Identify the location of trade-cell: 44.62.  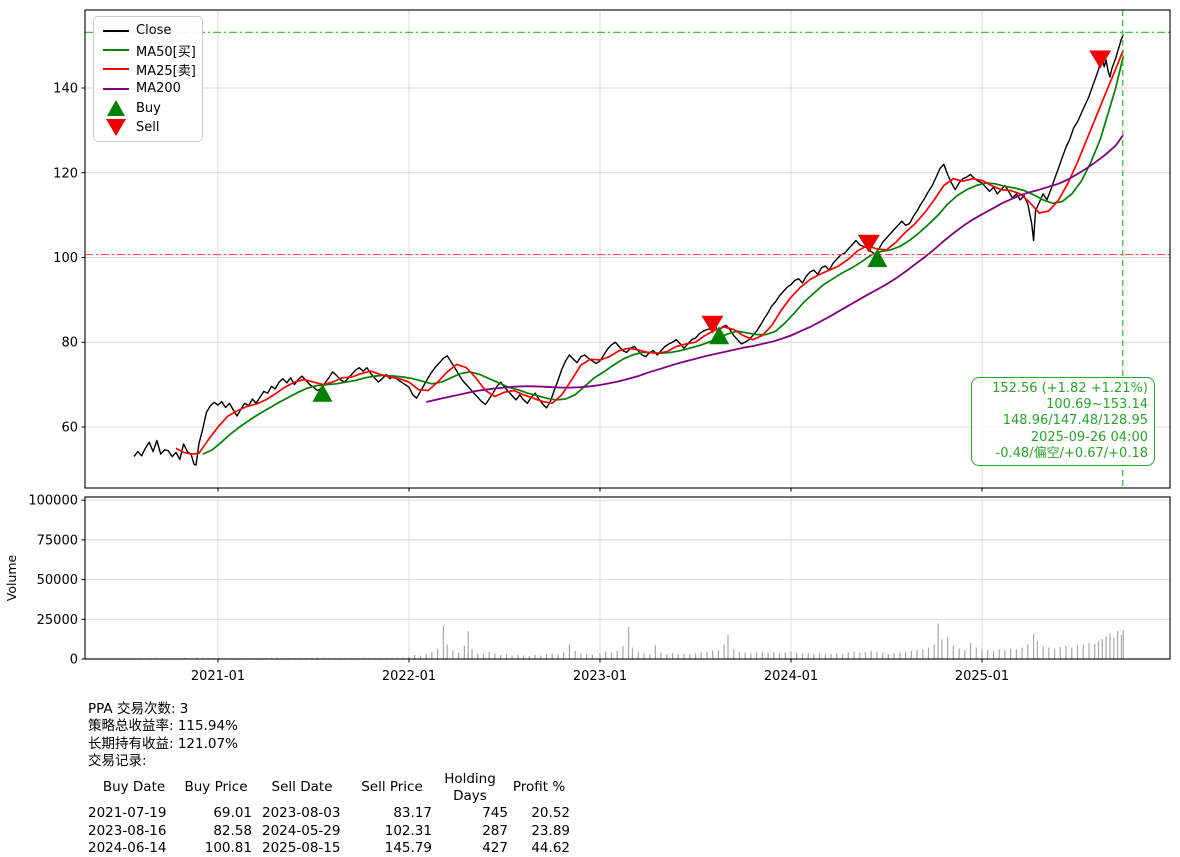
(550, 848).